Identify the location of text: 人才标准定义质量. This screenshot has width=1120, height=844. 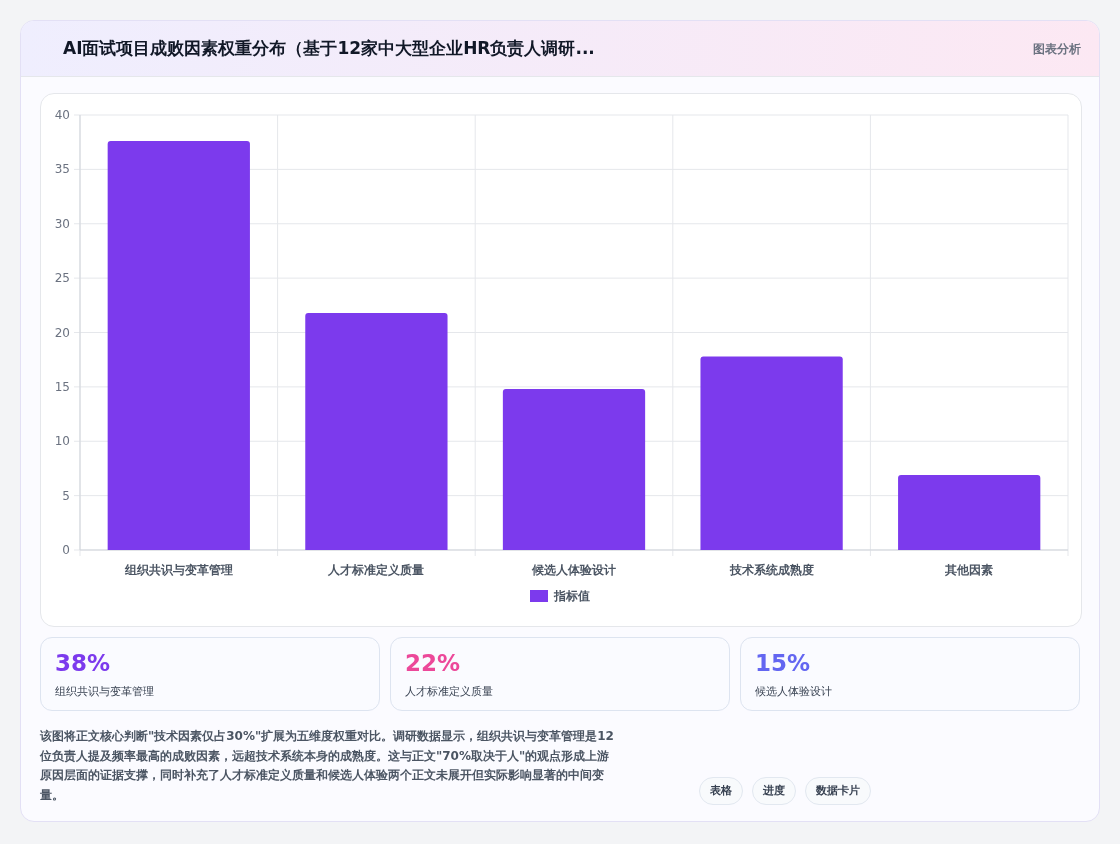
(449, 691).